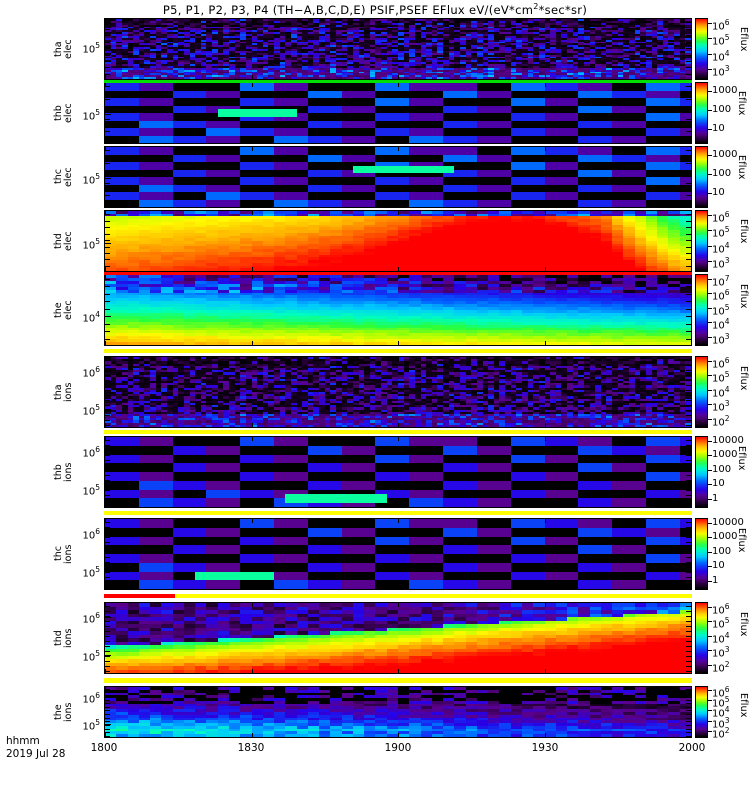 The image size is (750, 800). Describe the element at coordinates (398, 392) in the screenshot. I see `spectrogram-panel-tha-ions` at that location.